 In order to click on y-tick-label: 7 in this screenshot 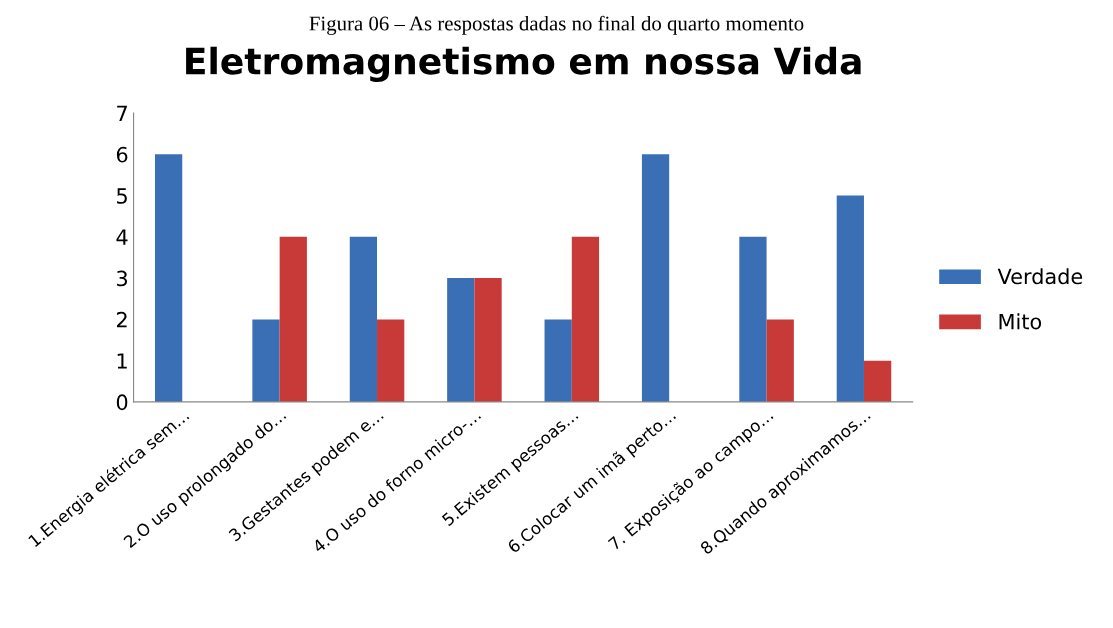, I will do `click(122, 113)`.